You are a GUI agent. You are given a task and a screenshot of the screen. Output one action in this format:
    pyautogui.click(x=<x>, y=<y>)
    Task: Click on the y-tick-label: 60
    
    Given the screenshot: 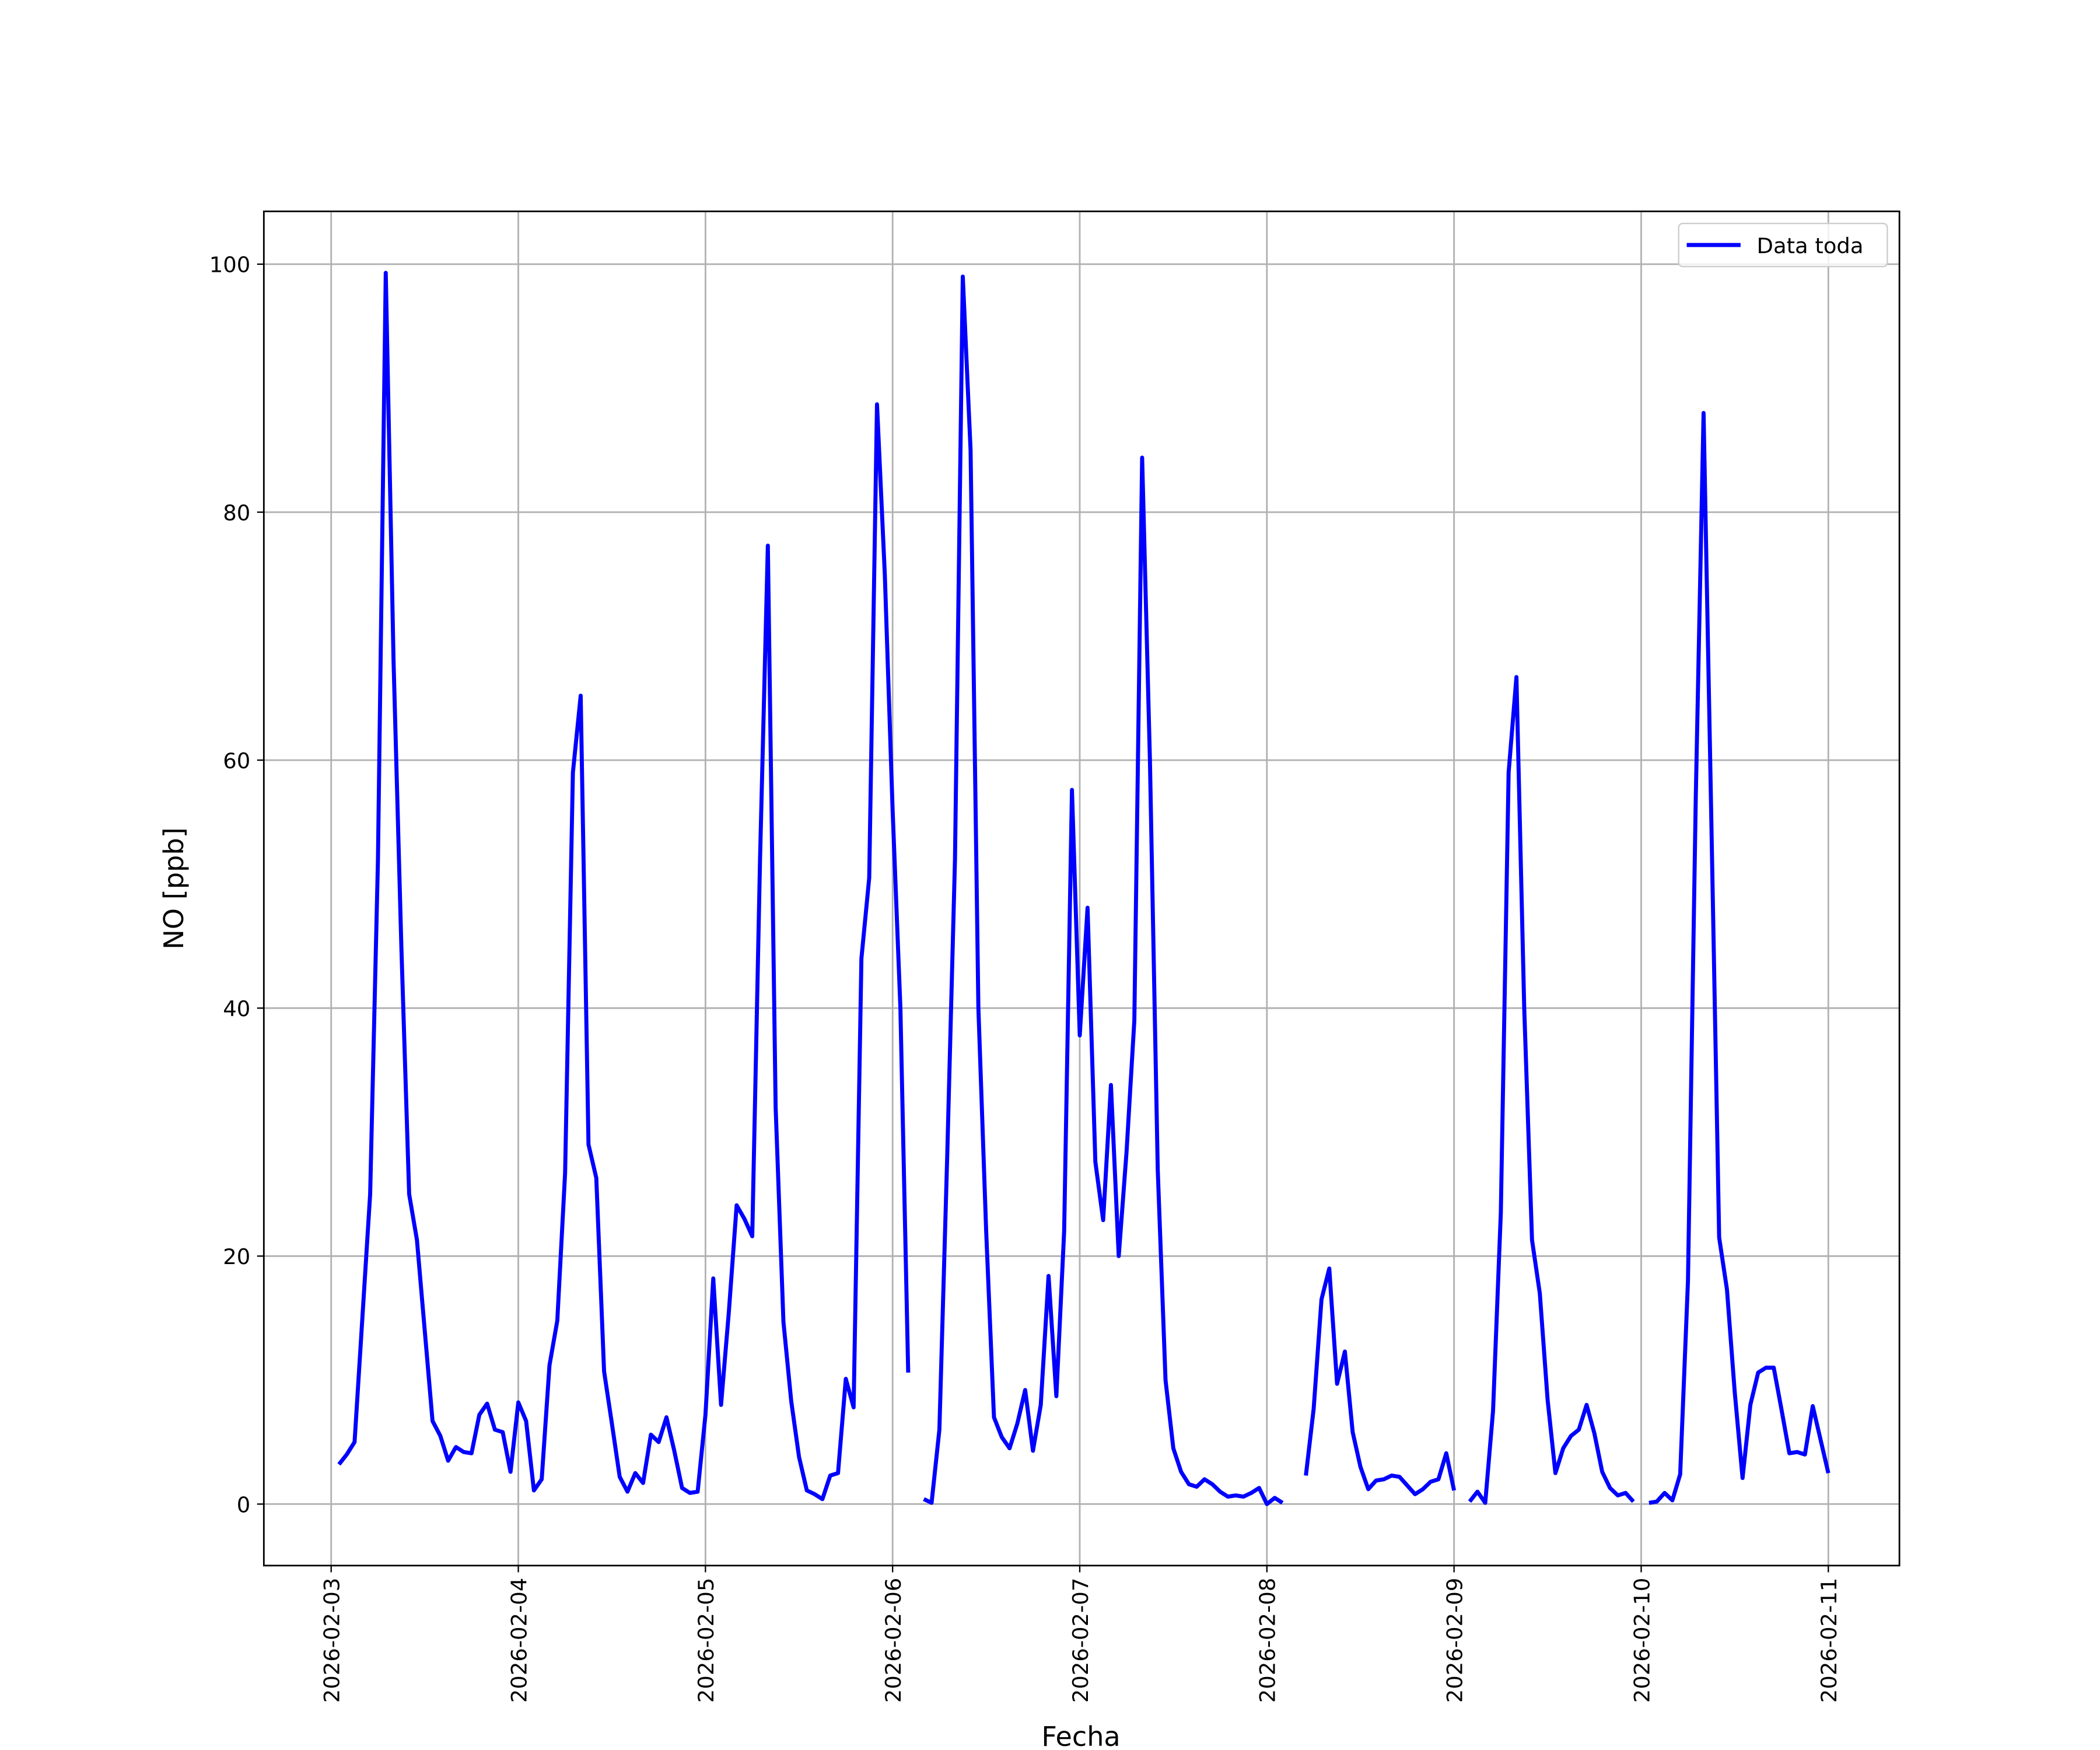 What is the action you would take?
    pyautogui.click(x=236, y=761)
    